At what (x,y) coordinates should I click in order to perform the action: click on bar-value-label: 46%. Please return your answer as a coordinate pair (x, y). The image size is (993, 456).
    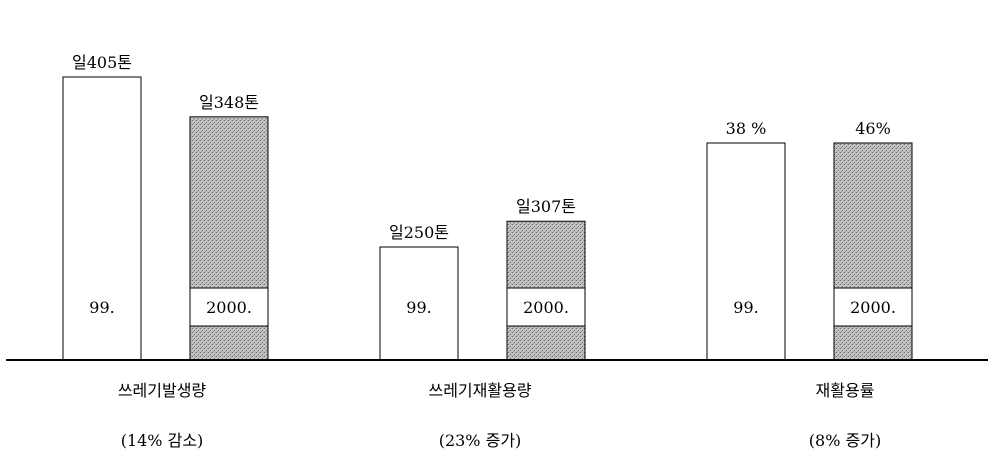
    Looking at the image, I should click on (873, 128).